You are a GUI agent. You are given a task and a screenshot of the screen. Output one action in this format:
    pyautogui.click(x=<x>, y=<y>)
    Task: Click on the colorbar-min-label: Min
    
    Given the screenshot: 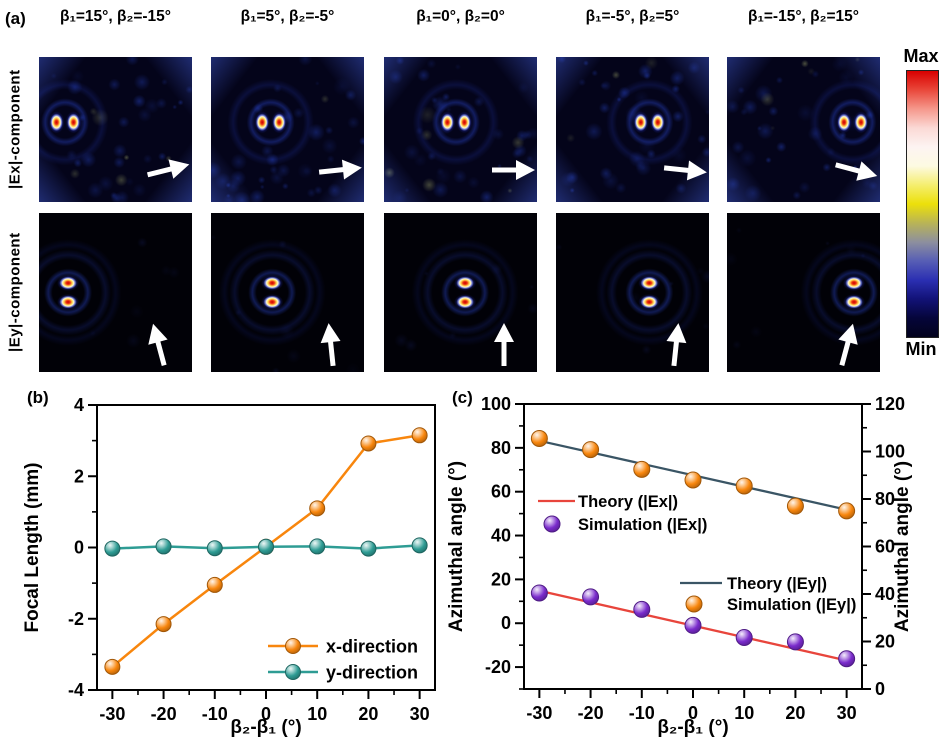 What is the action you would take?
    pyautogui.click(x=921, y=349)
    